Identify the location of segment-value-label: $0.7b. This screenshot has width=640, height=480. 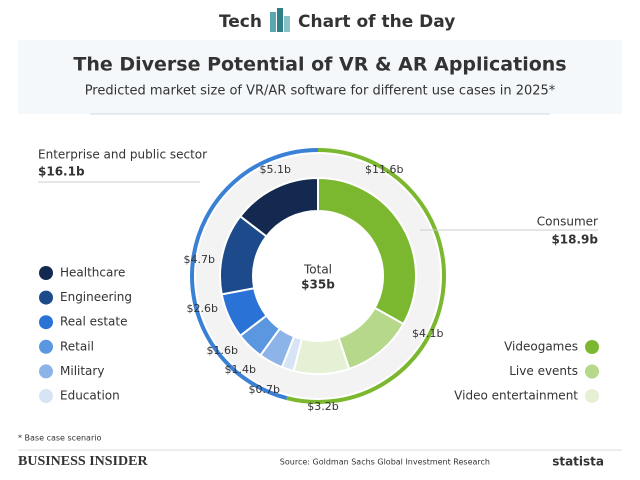
(264, 389).